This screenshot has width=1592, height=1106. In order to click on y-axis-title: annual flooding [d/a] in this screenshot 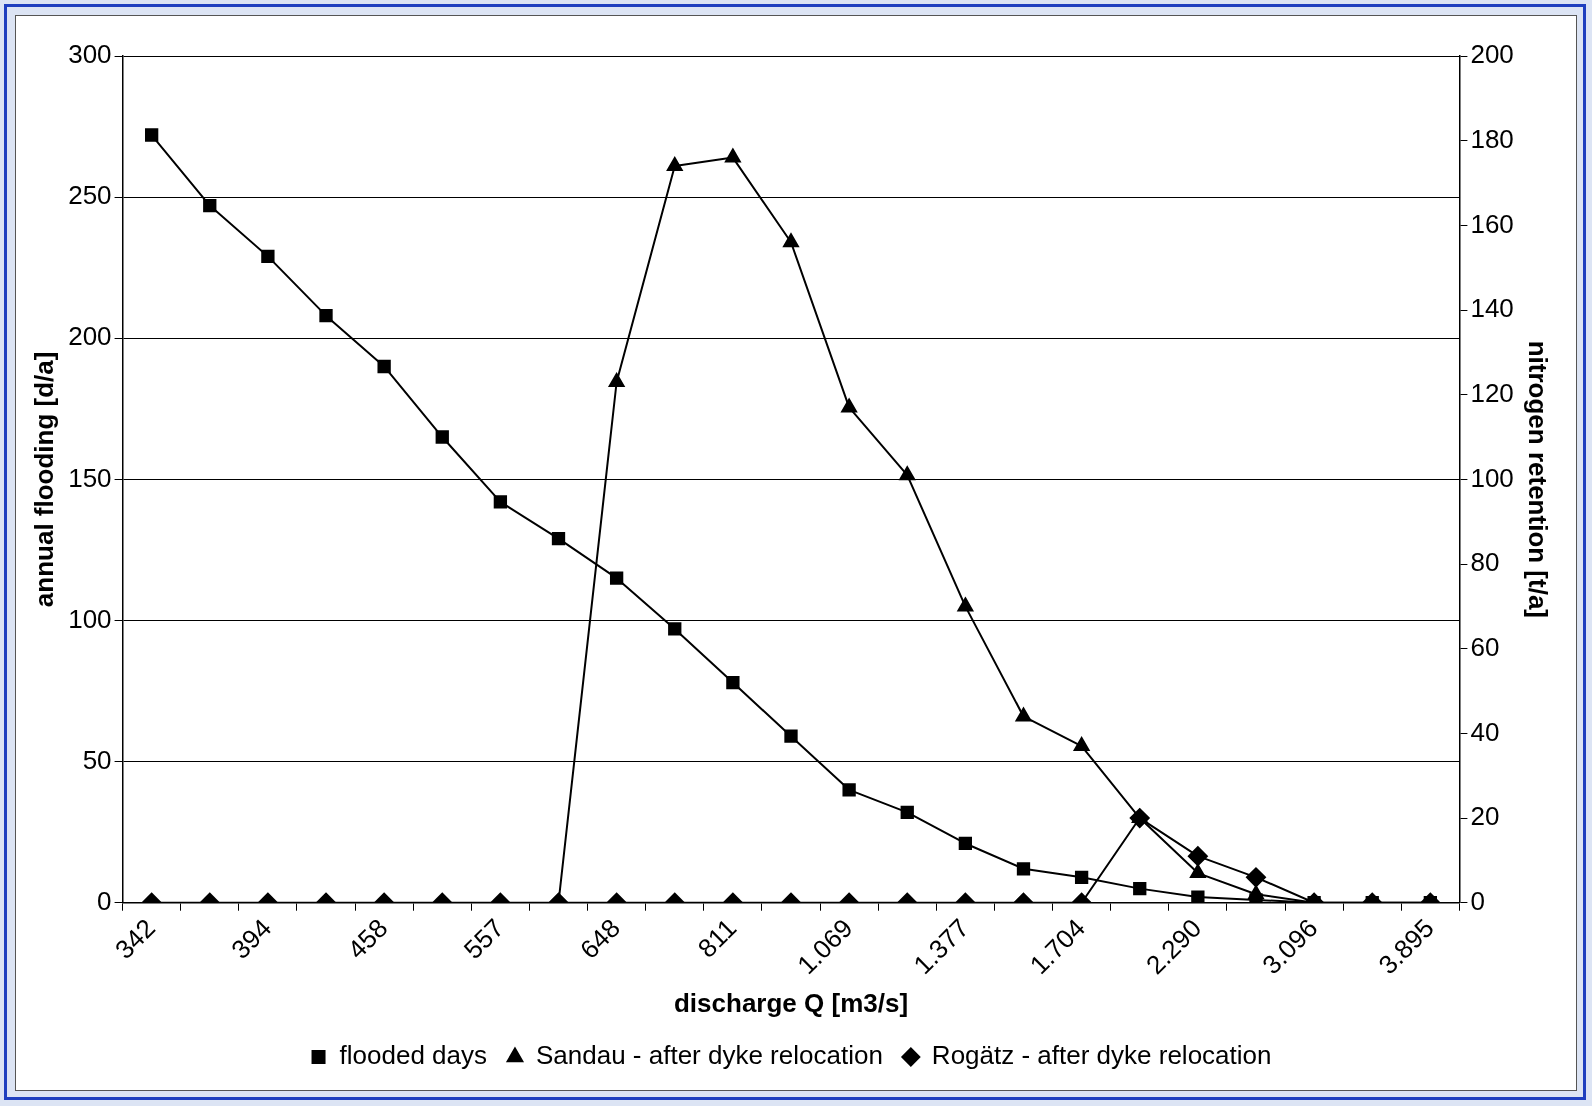, I will do `click(43, 479)`.